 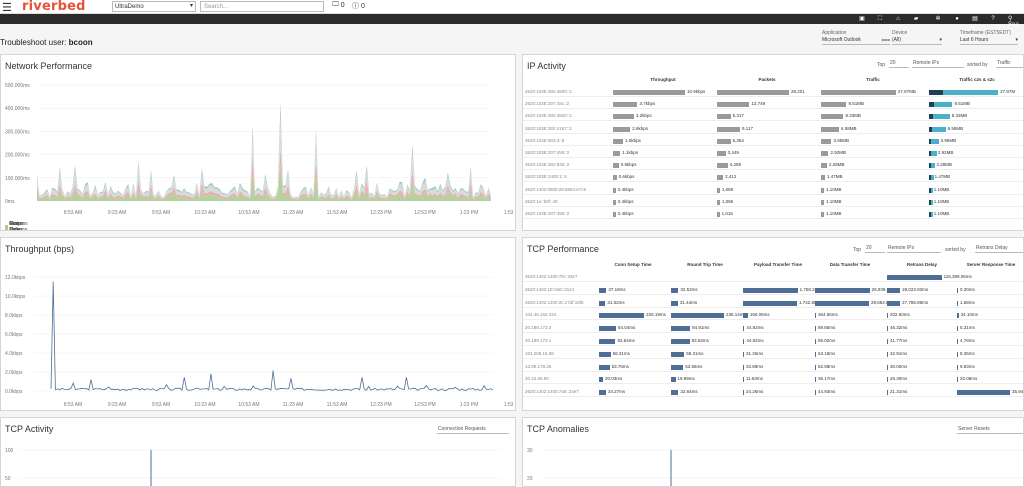 What do you see at coordinates (338, 5) in the screenshot?
I see `monitor-counter: 🖵 0` at bounding box center [338, 5].